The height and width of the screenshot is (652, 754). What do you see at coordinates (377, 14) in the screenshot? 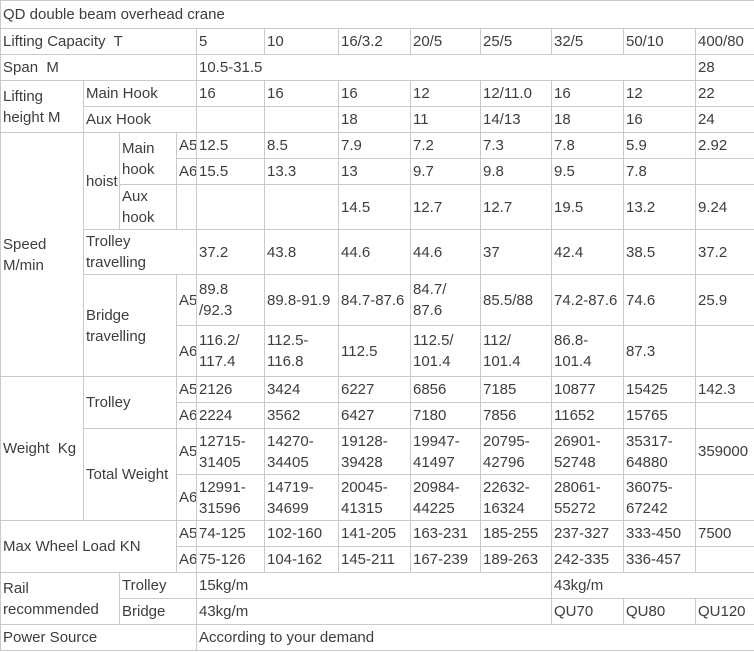
I see `title-row: QD double beam overhead crane` at bounding box center [377, 14].